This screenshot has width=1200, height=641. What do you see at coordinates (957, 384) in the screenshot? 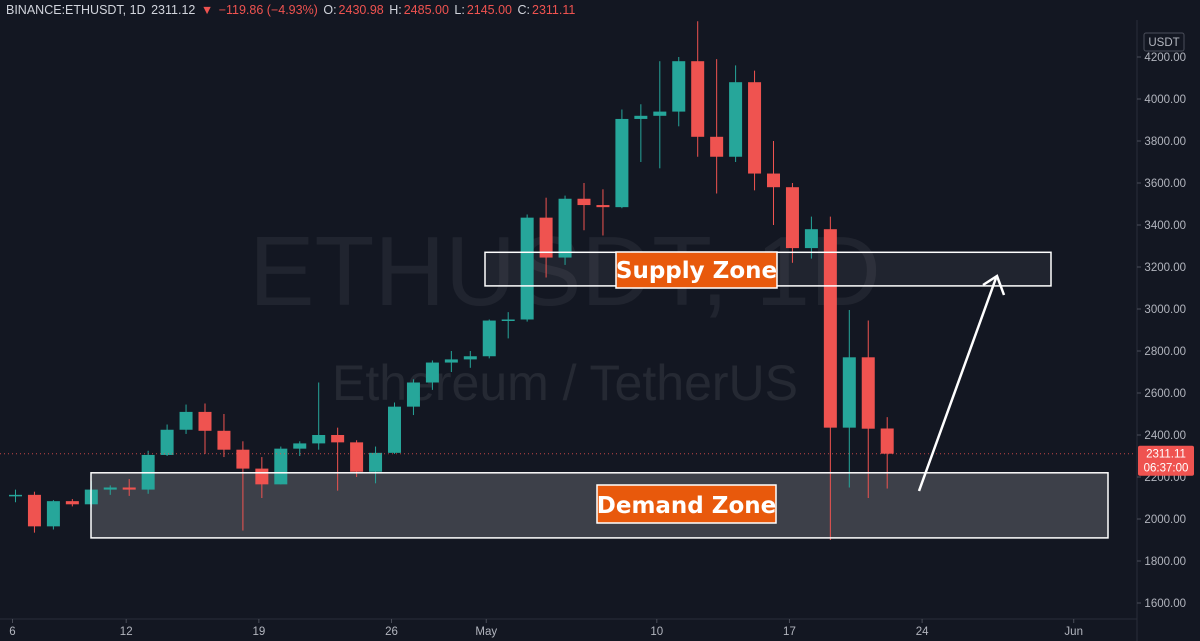
I see `arrow-shaft` at bounding box center [957, 384].